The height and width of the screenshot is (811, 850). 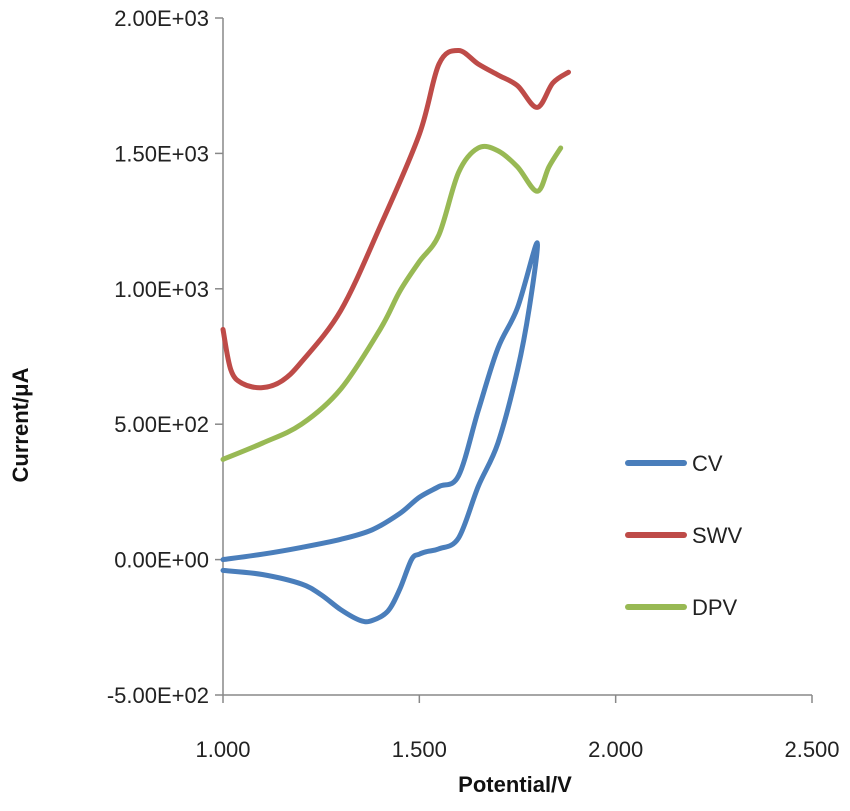 What do you see at coordinates (161, 153) in the screenshot?
I see `y-tick-label: 1.50E+03` at bounding box center [161, 153].